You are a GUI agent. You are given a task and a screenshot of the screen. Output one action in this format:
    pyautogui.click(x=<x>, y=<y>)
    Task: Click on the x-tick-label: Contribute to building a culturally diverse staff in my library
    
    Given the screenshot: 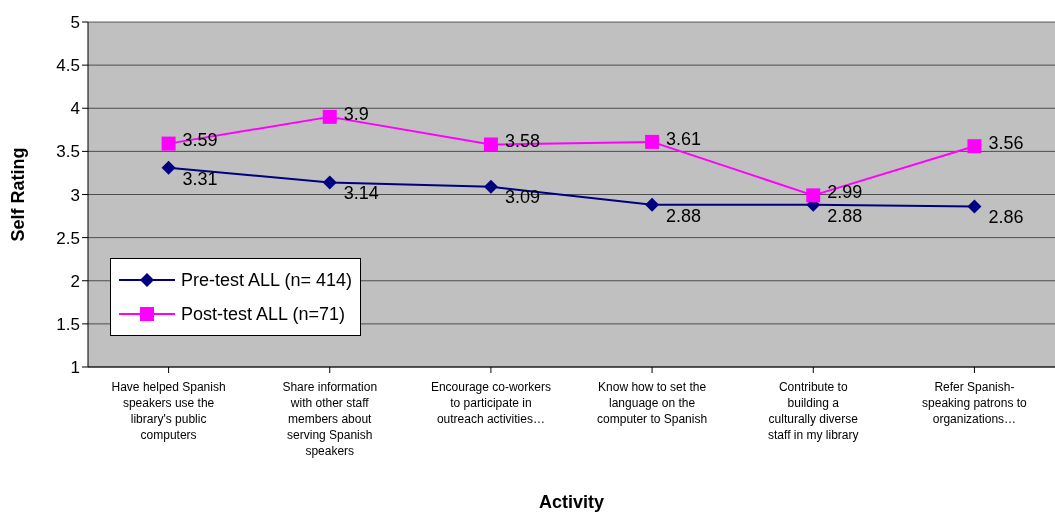 What is the action you would take?
    pyautogui.click(x=813, y=411)
    